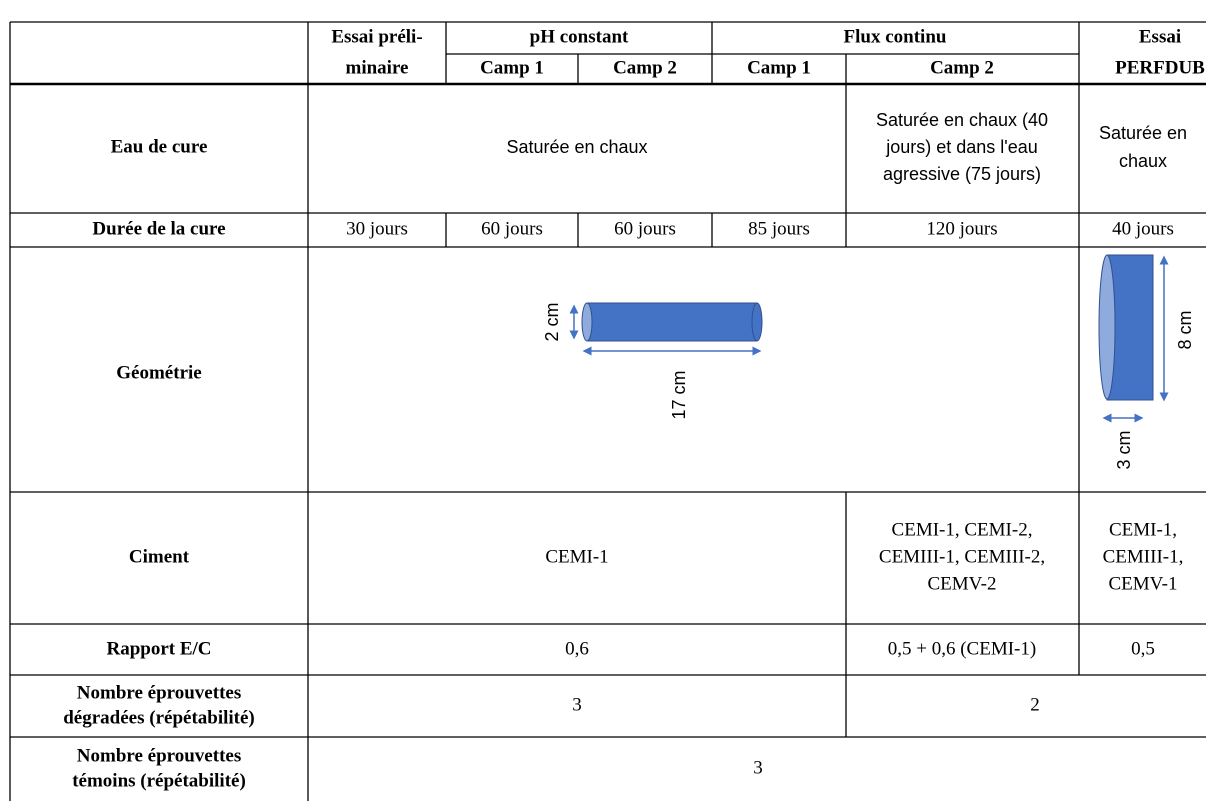  I want to click on cell-text: CEMIII-1, CEMIII-2,, so click(962, 556).